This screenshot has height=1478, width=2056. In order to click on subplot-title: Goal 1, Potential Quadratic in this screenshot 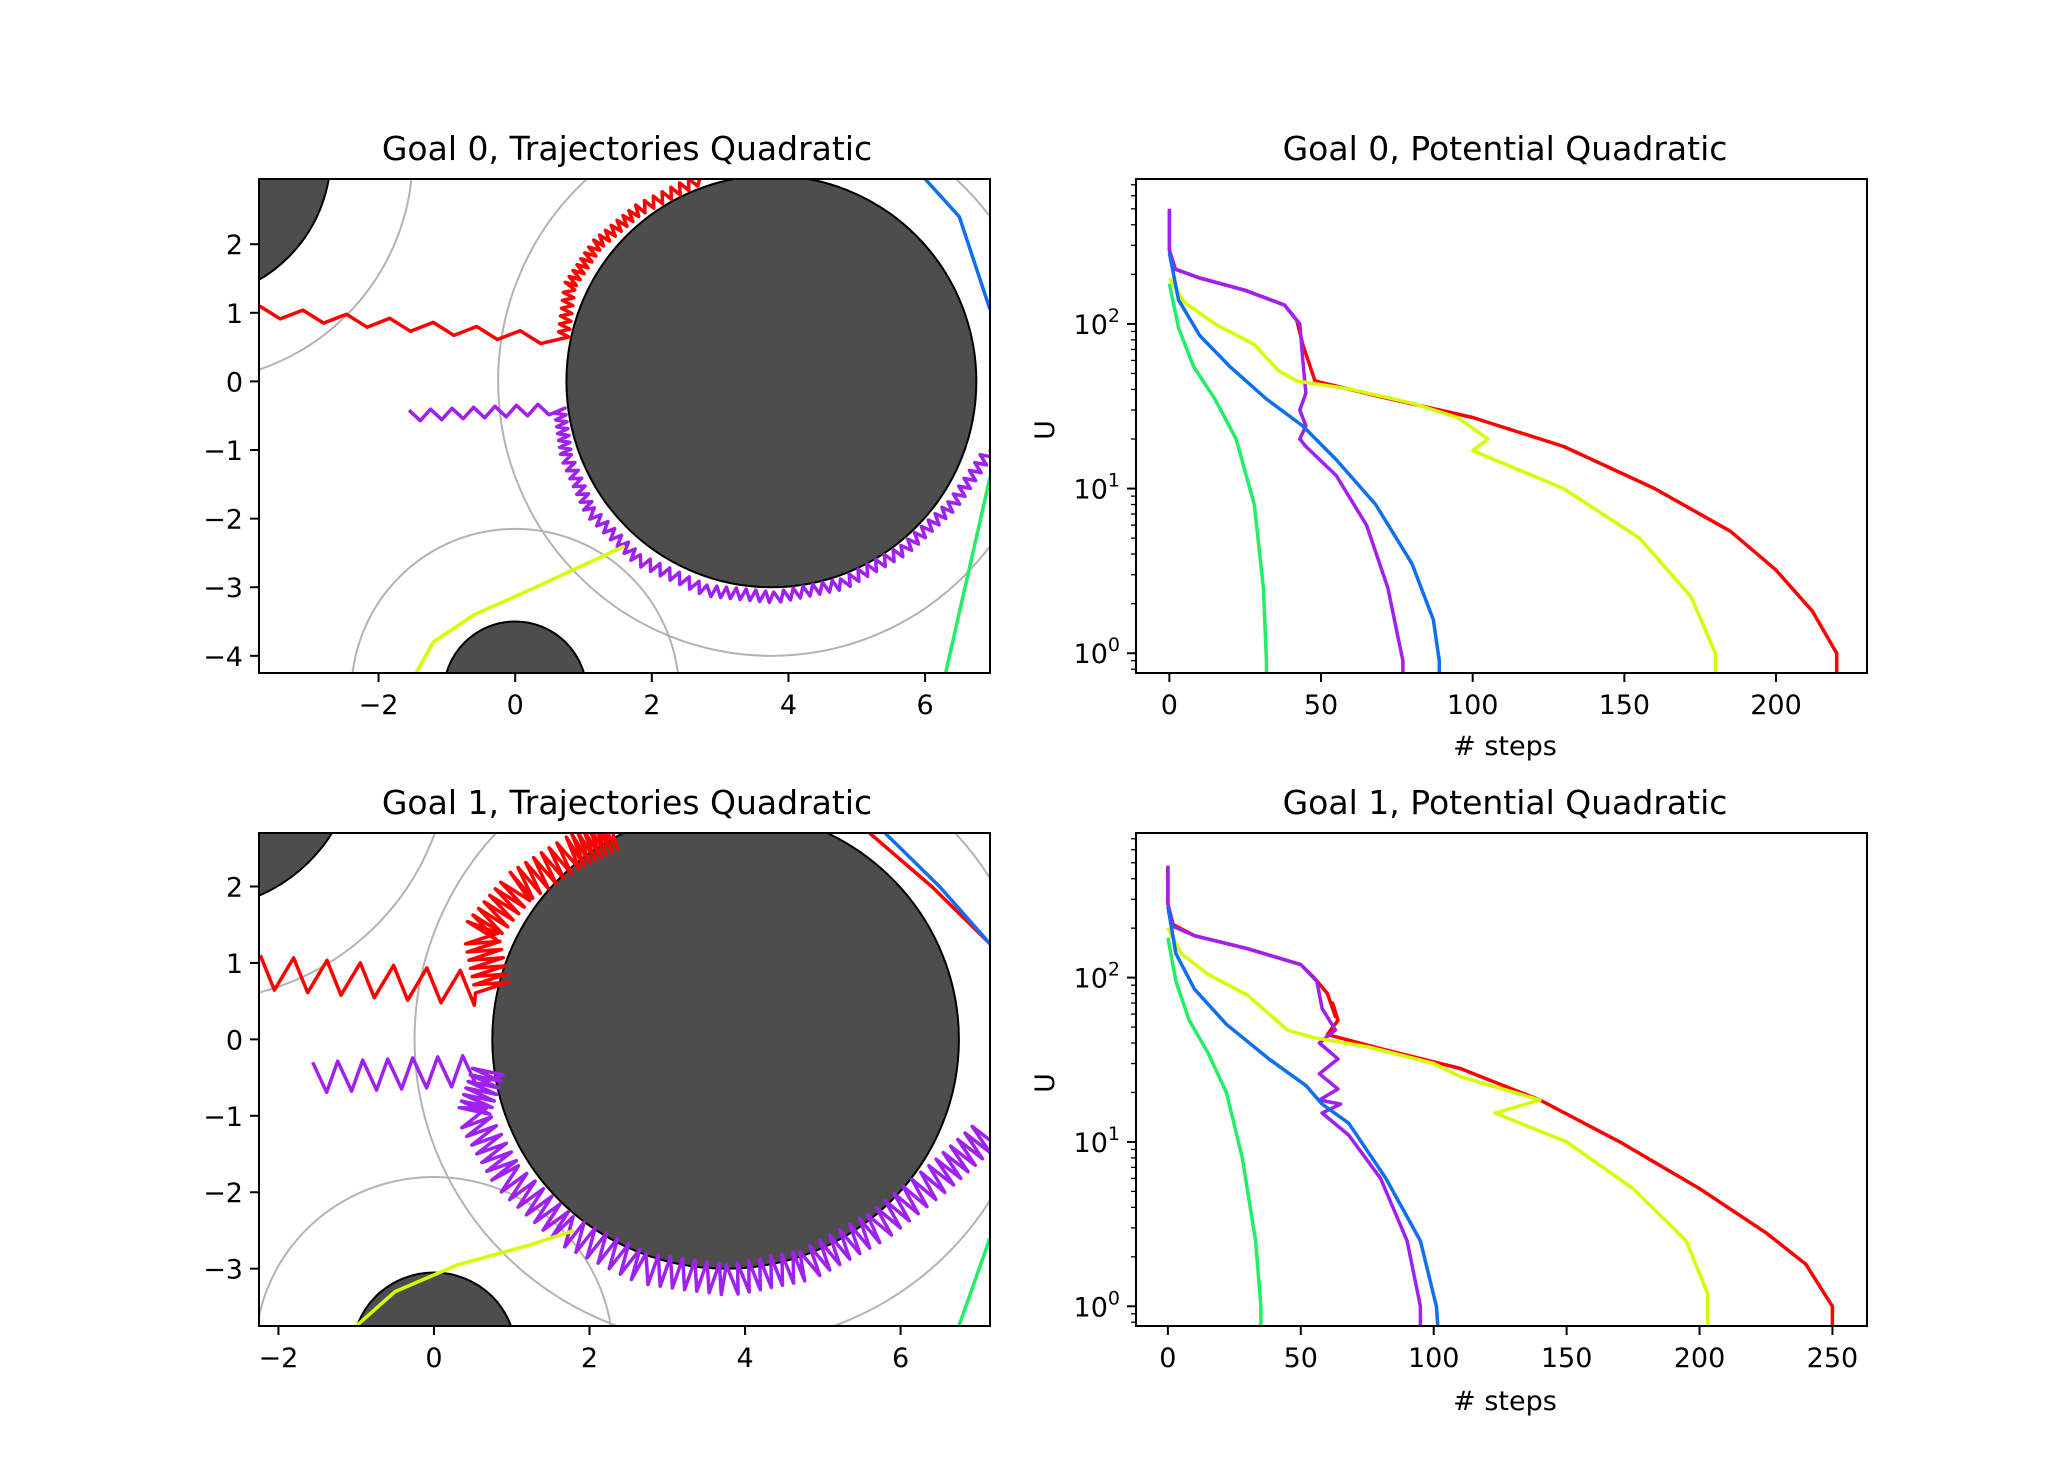, I will do `click(1505, 802)`.